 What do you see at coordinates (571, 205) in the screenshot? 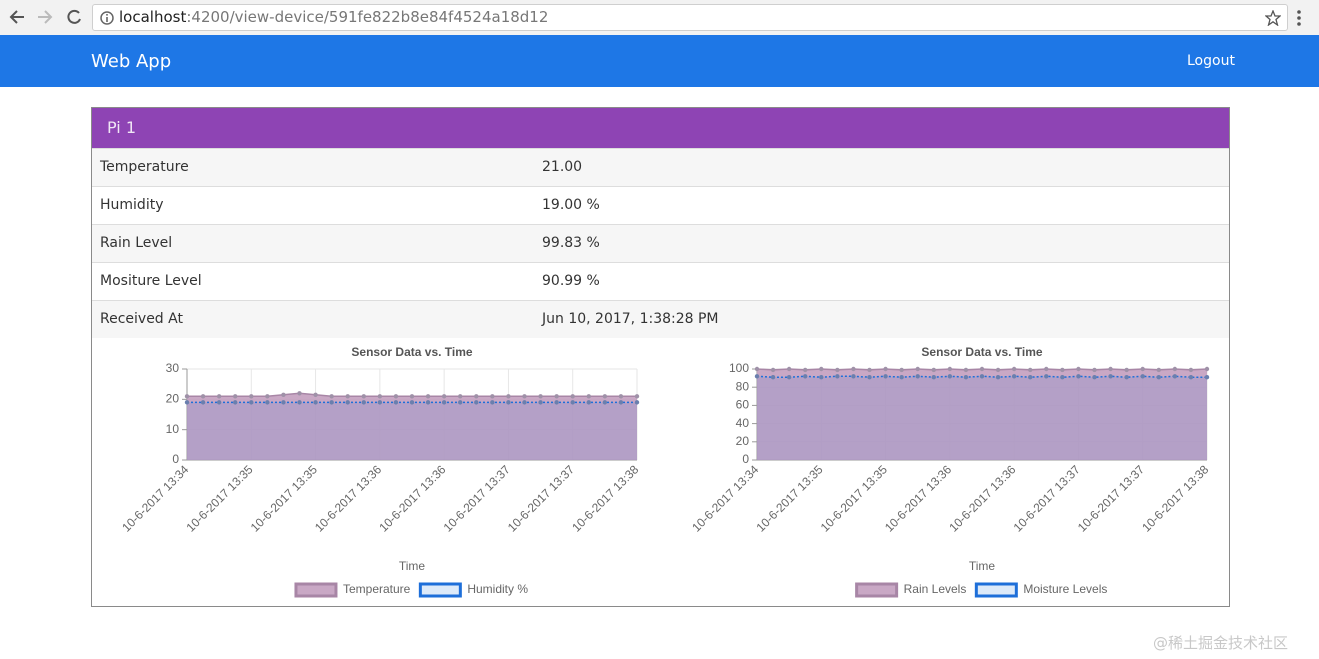
I see `row-value: 19.00 %` at bounding box center [571, 205].